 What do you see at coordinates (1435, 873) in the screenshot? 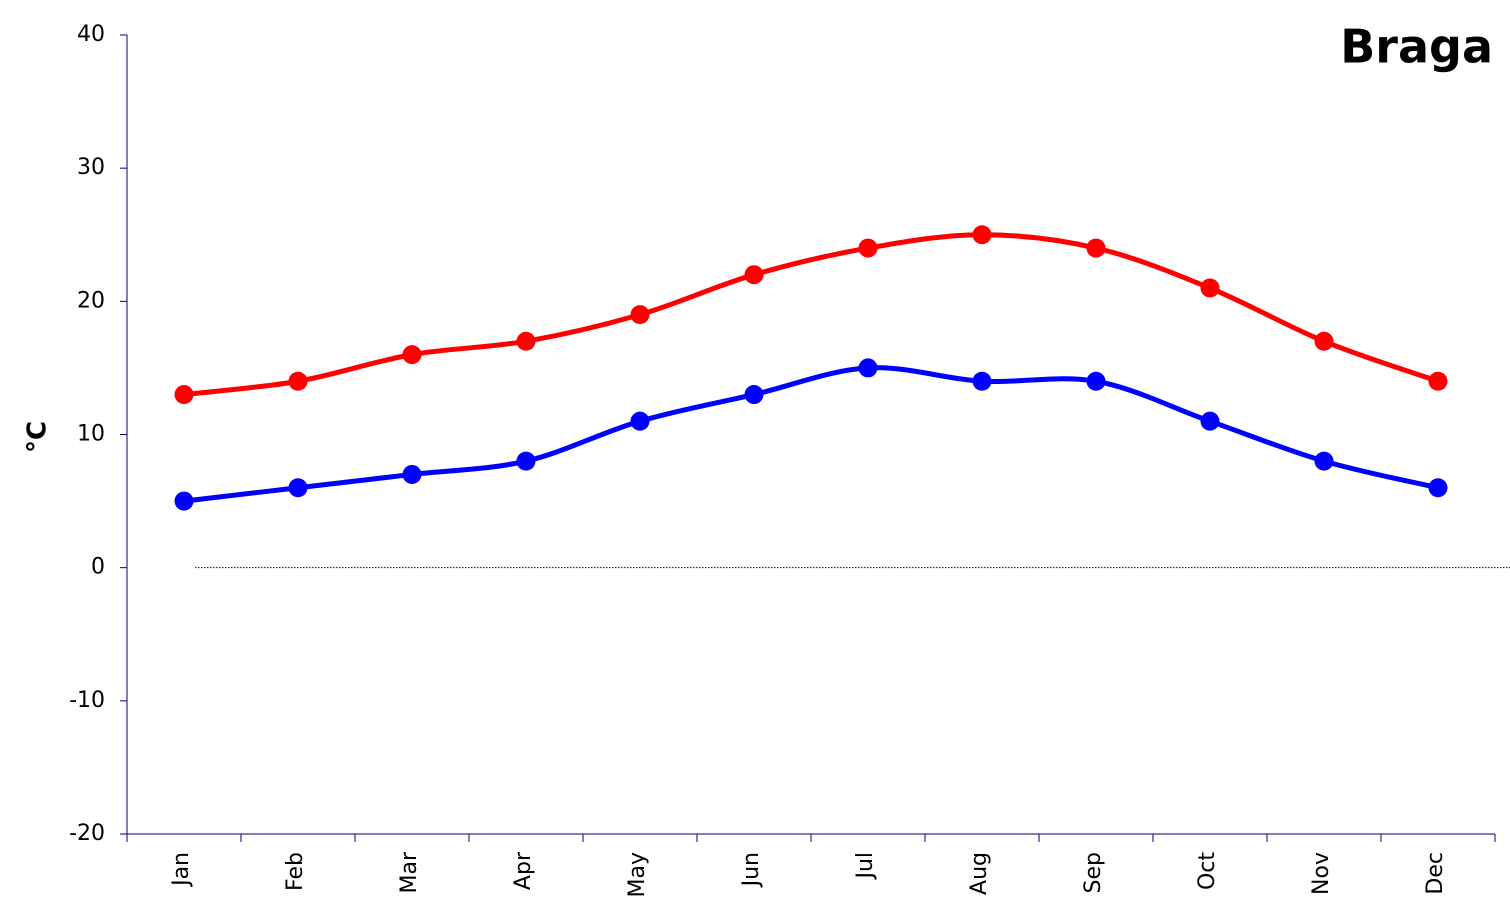
I see `x-tick-label: Dec` at bounding box center [1435, 873].